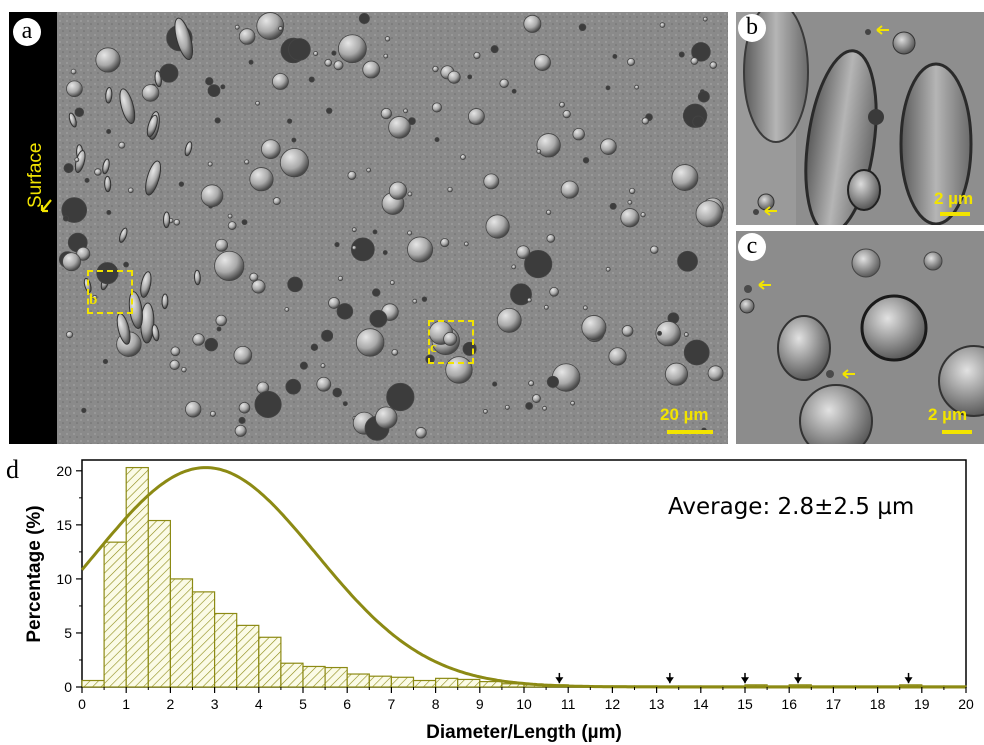 The height and width of the screenshot is (745, 984). What do you see at coordinates (789, 704) in the screenshot?
I see `x-tick-label: 16` at bounding box center [789, 704].